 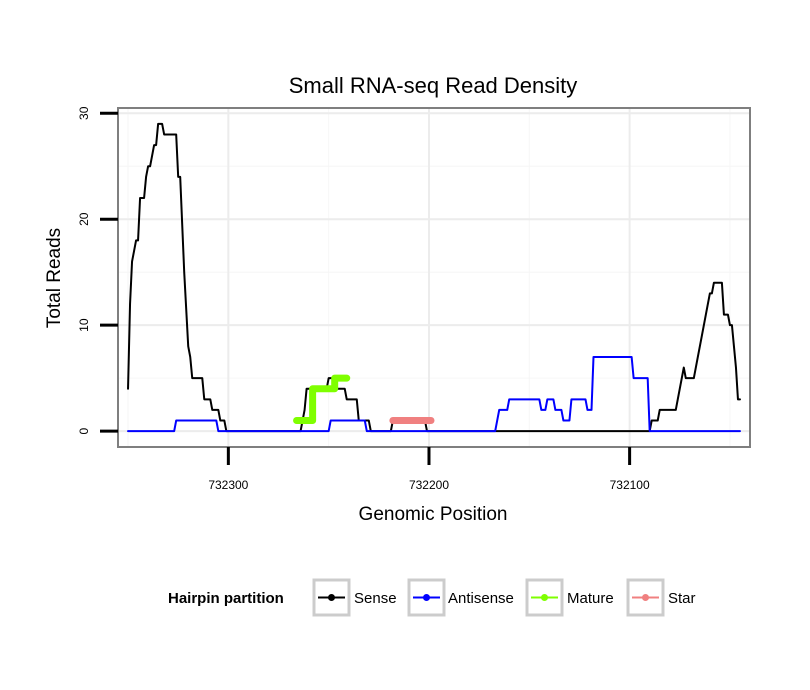 What do you see at coordinates (97, 270) in the screenshot?
I see `y-axis: 0 10 20 30` at bounding box center [97, 270].